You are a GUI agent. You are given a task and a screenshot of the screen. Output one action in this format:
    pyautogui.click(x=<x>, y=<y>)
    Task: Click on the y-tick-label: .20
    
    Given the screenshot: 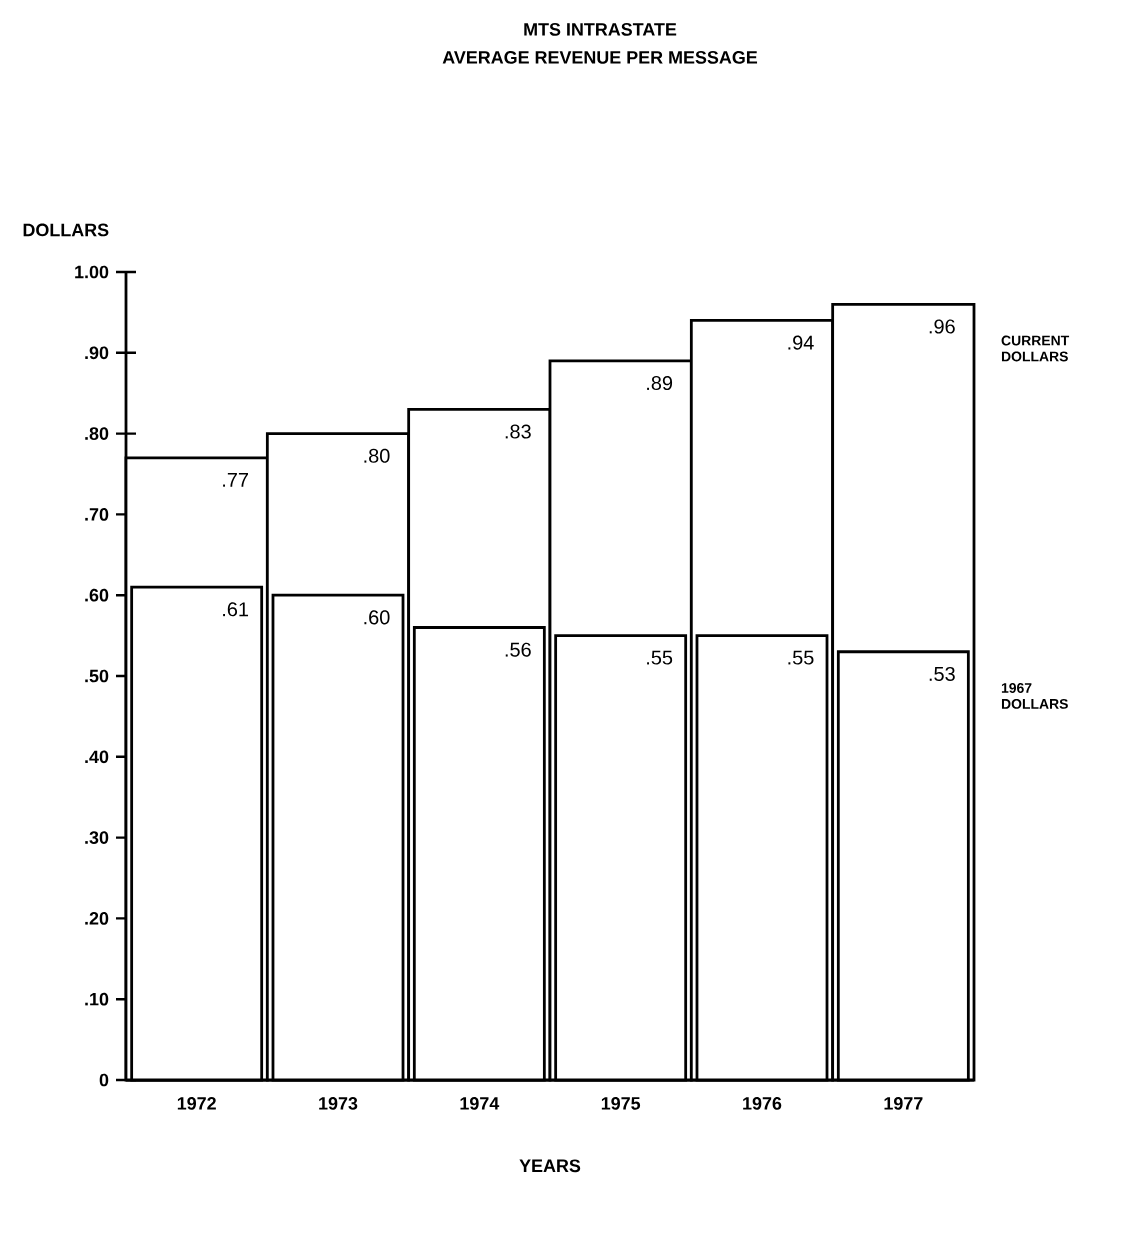 What is the action you would take?
    pyautogui.click(x=97, y=918)
    